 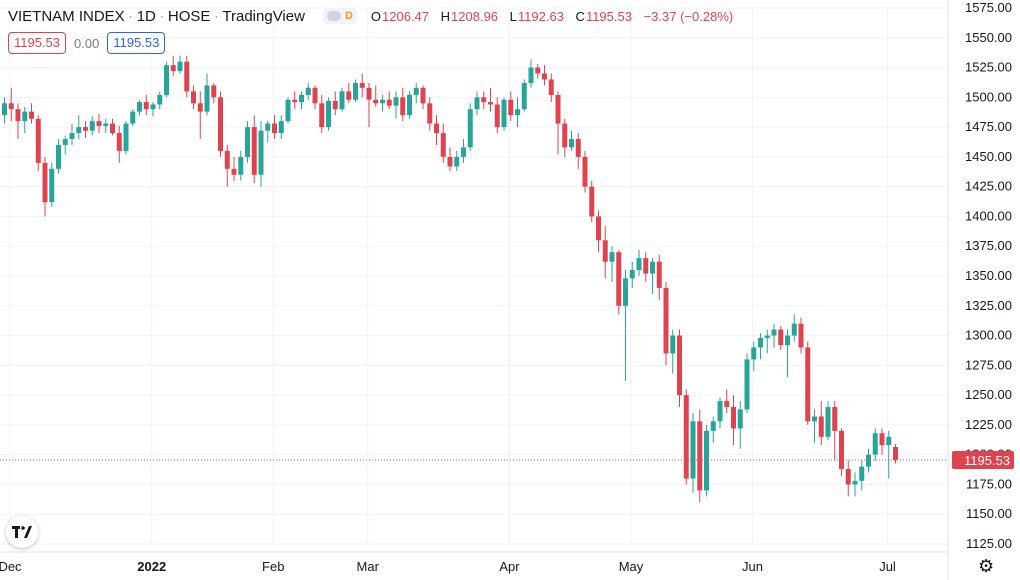 What do you see at coordinates (688, 16) in the screenshot?
I see `change-value: −3.37 (−0.28%)` at bounding box center [688, 16].